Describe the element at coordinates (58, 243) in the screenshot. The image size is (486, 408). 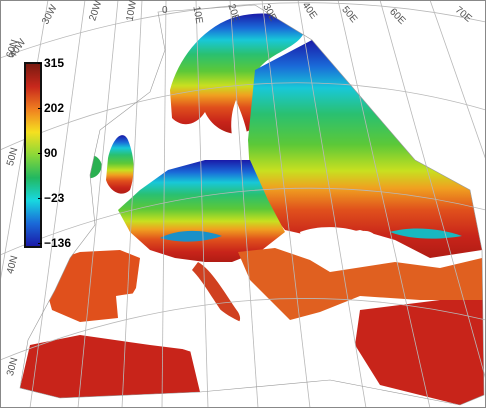
I see `legend-tick-label: −136` at that location.